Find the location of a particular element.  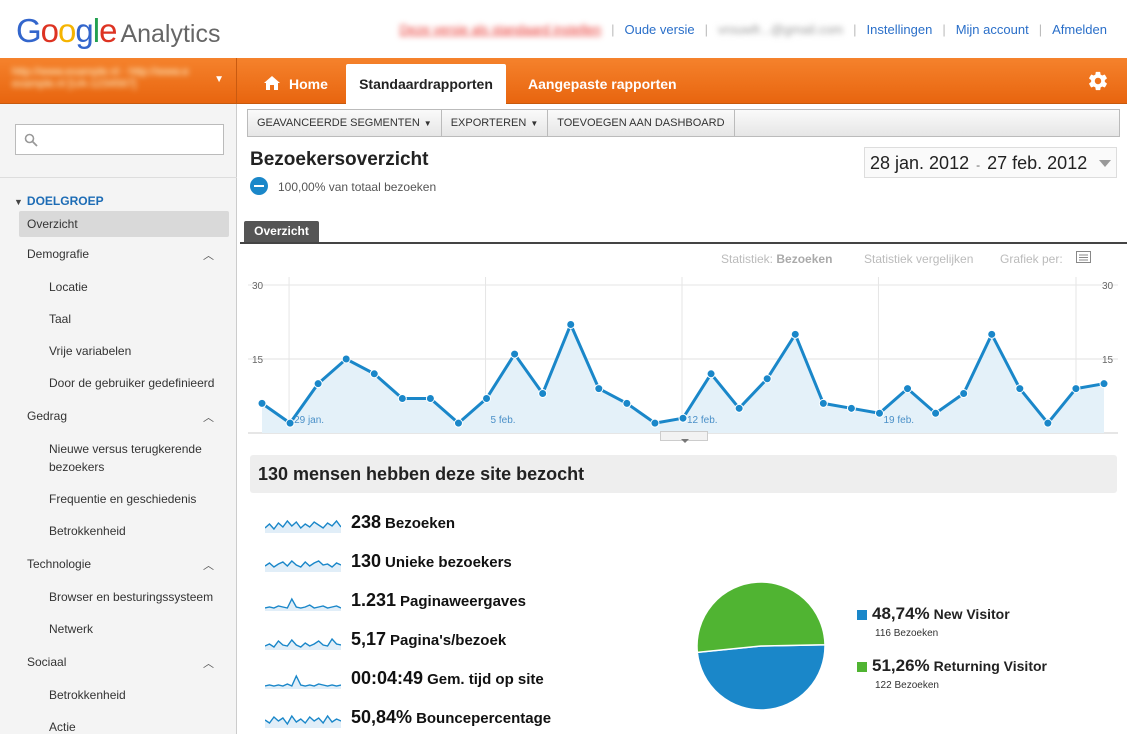

sidebar-item-nieuwe-terugkerende: Nieuwe versus terugkerende bezoekers is located at coordinates (125, 458).